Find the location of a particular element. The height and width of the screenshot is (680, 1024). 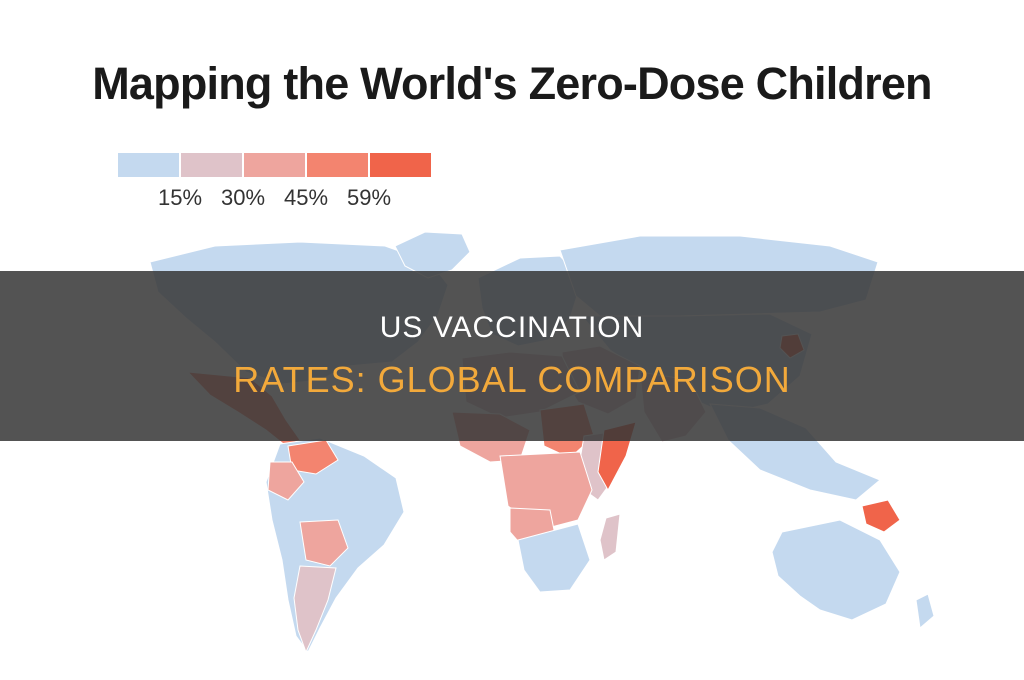

map-title: Mapping the World's Zero-Dose Children is located at coordinates (512, 83).